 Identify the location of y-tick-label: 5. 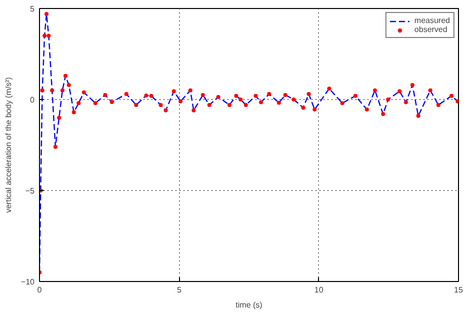
(33, 9).